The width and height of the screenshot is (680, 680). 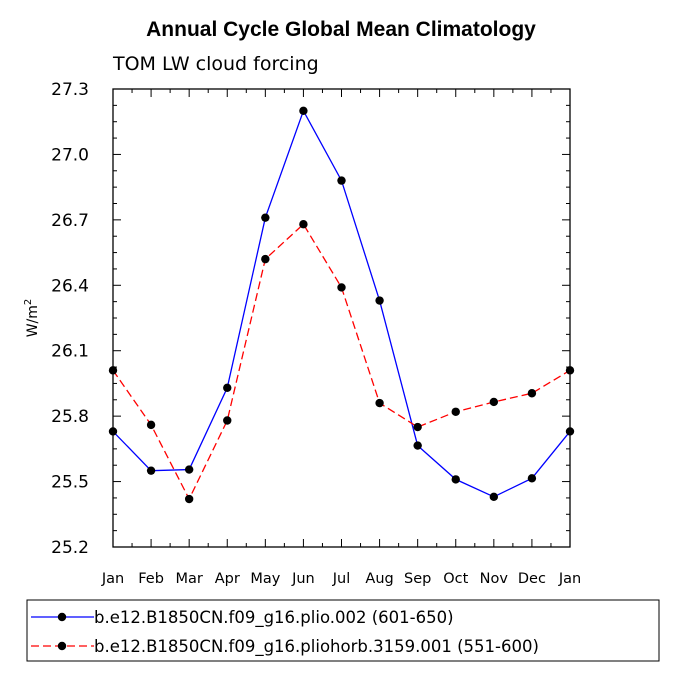 What do you see at coordinates (303, 579) in the screenshot?
I see `x-tick-label: Jun` at bounding box center [303, 579].